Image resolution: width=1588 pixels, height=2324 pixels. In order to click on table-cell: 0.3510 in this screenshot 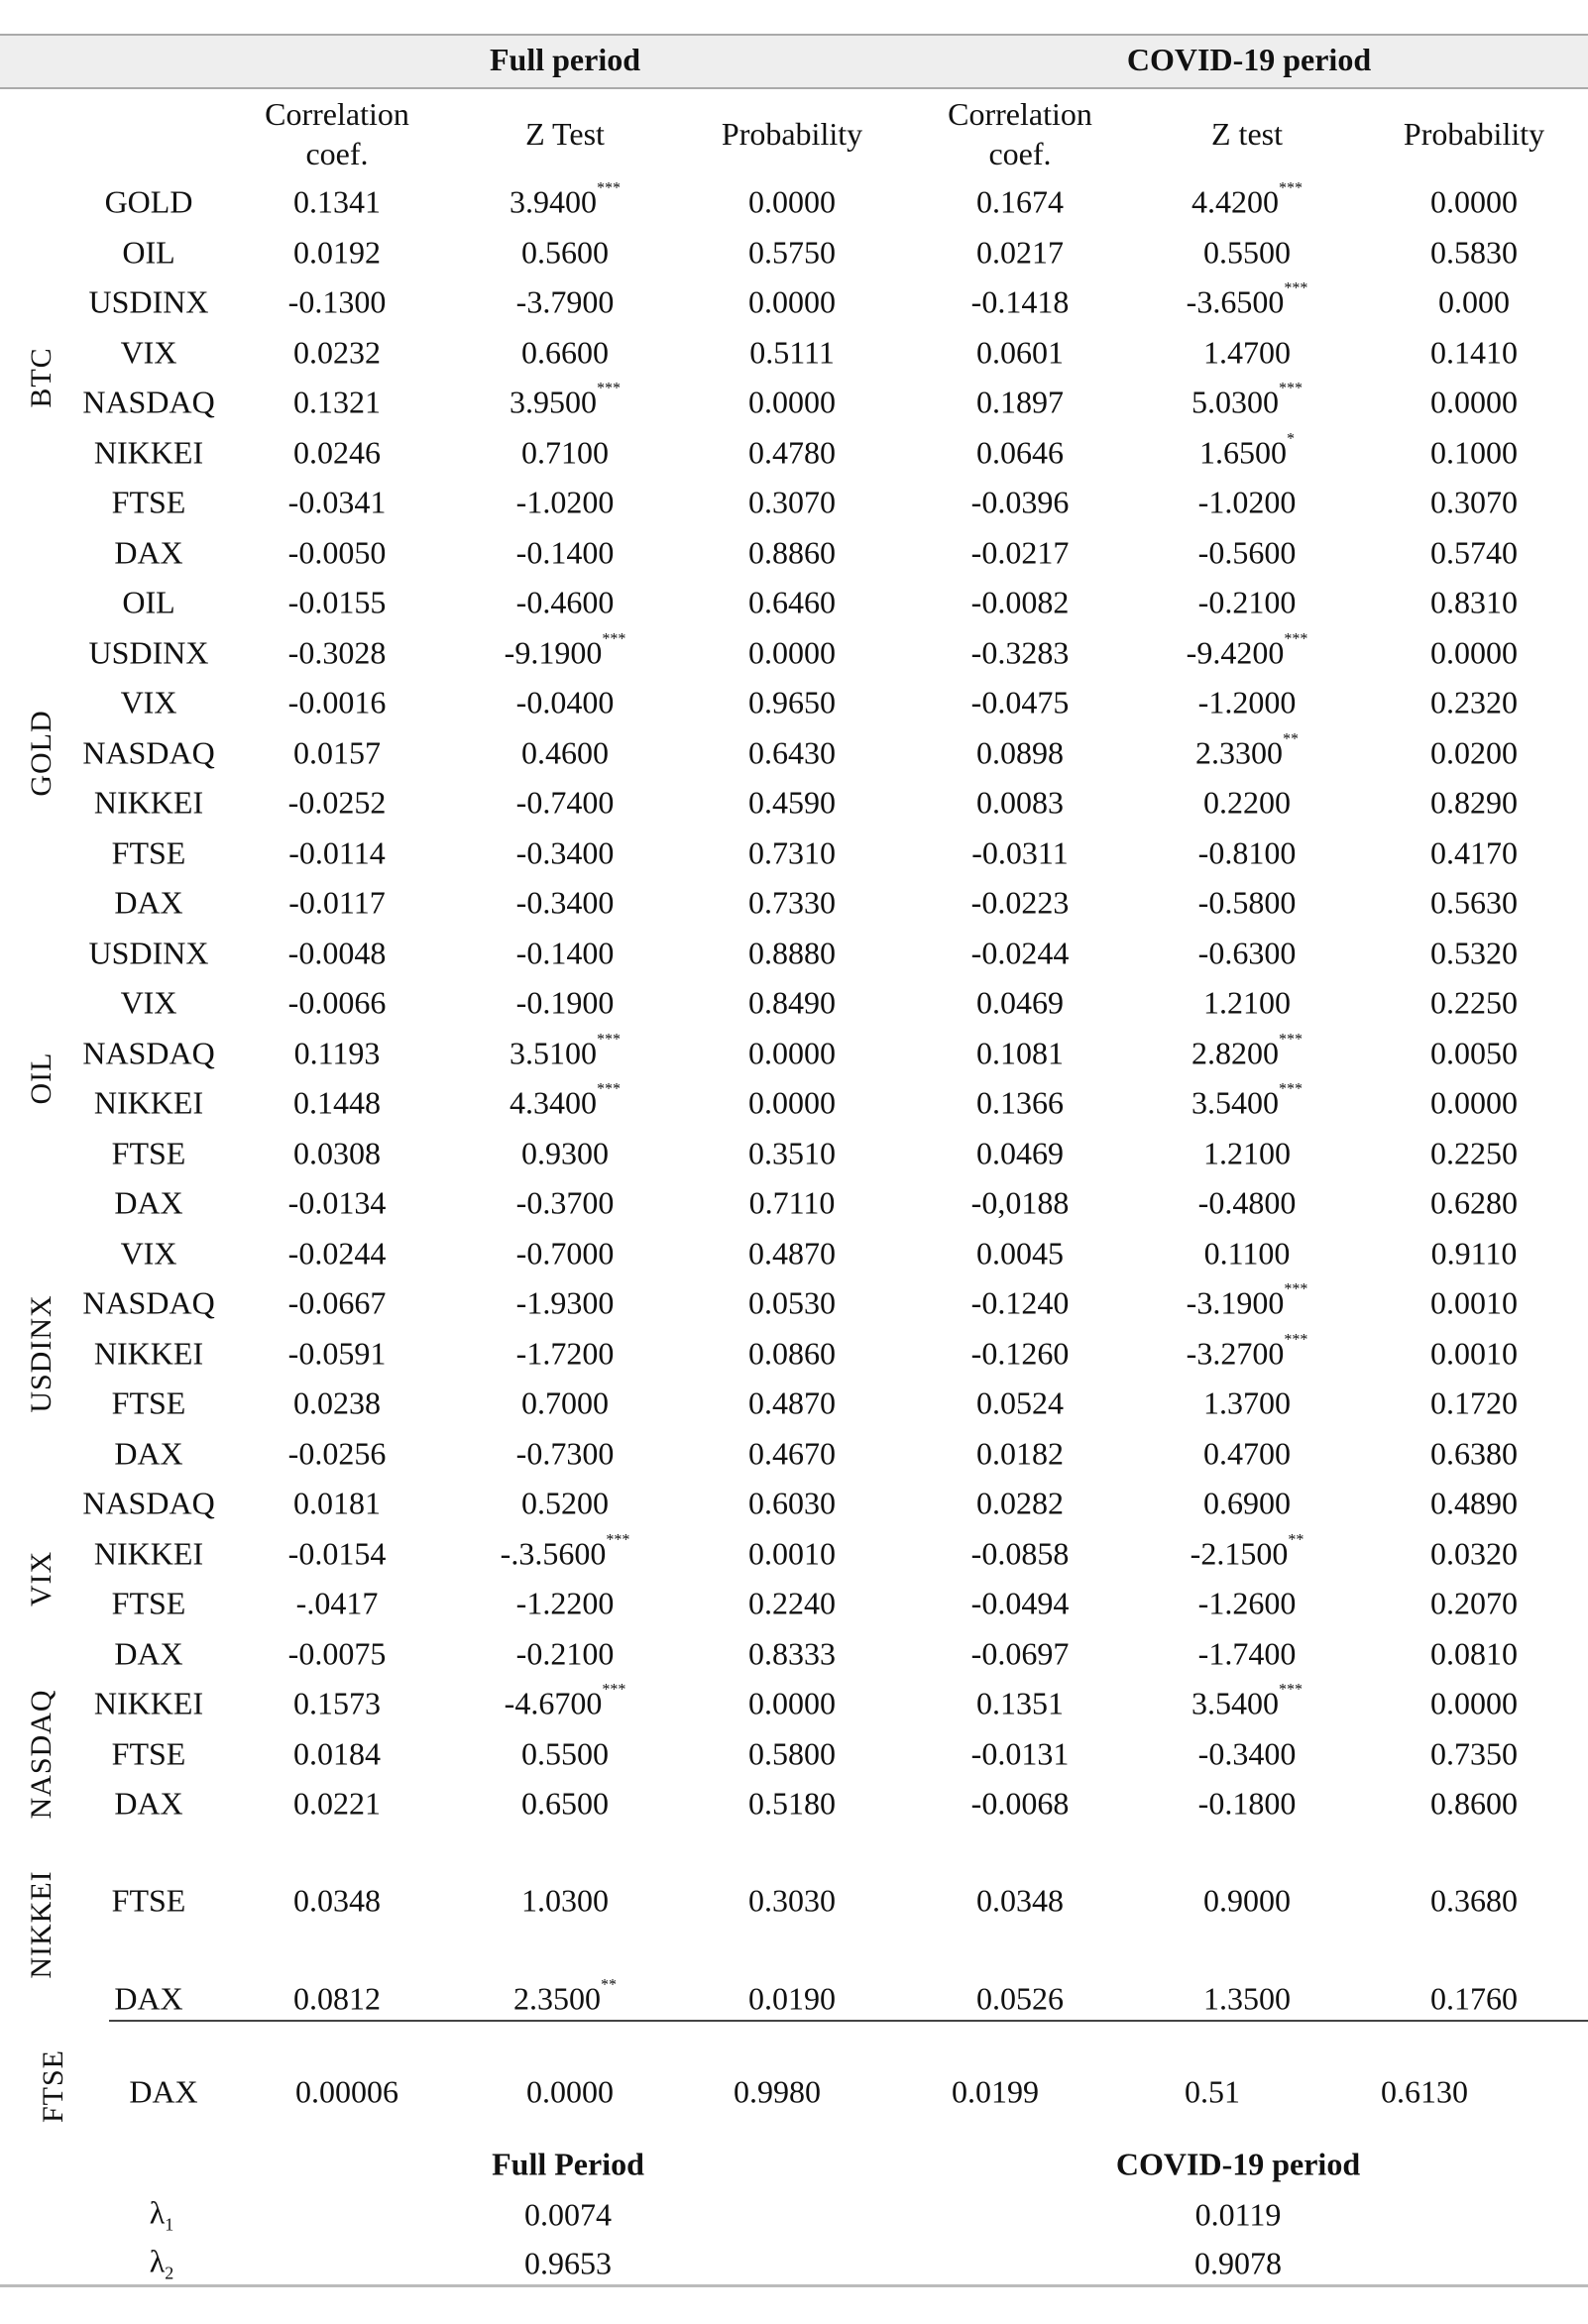, I will do `click(792, 1153)`.